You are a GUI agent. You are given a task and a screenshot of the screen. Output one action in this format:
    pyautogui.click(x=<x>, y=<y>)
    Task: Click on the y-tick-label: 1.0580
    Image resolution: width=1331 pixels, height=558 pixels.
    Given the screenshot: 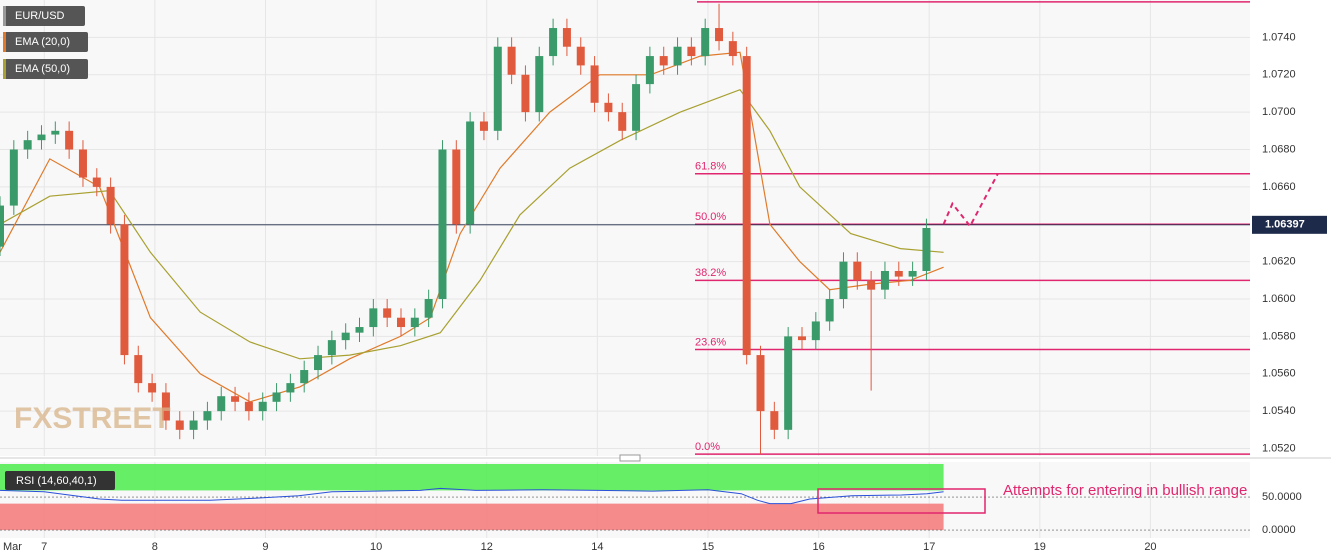 What is the action you would take?
    pyautogui.click(x=1279, y=336)
    